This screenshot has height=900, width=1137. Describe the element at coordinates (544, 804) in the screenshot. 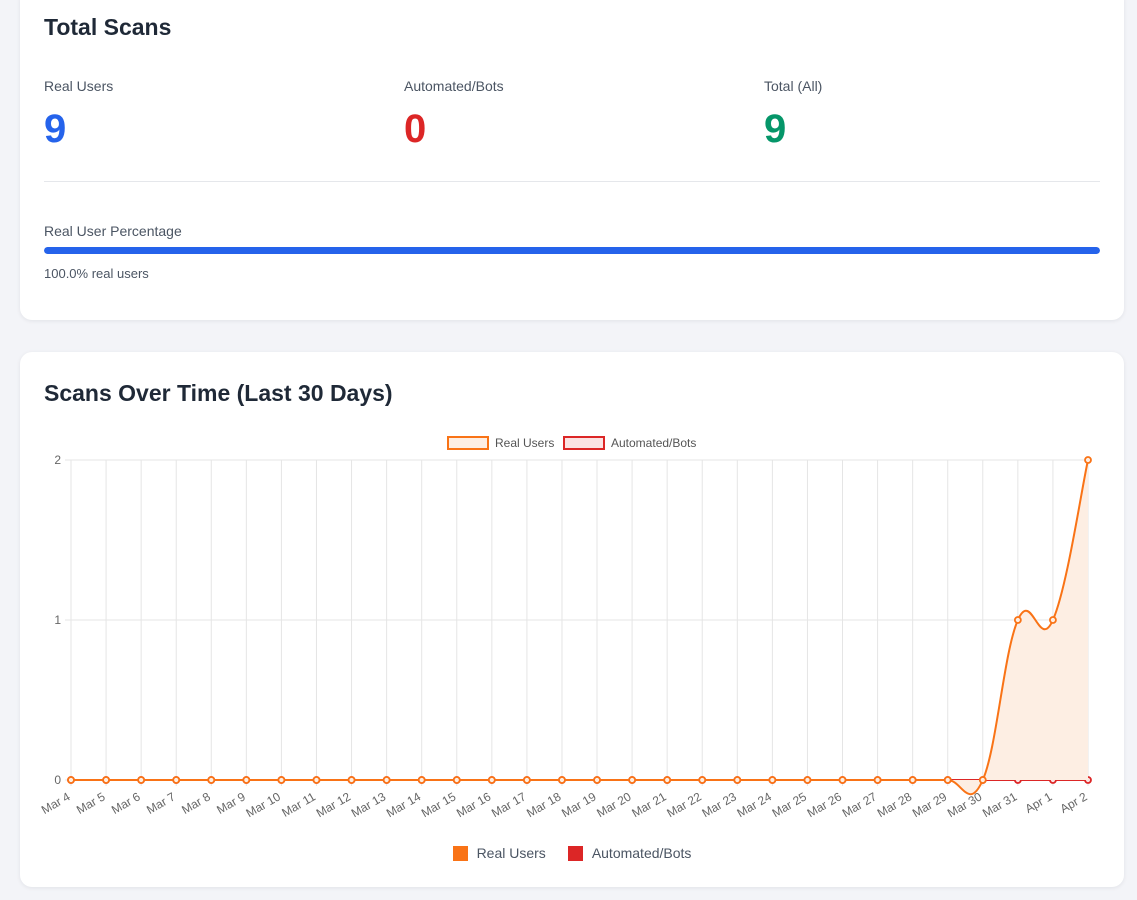

I see `x-tick-label: Mar 18` at that location.